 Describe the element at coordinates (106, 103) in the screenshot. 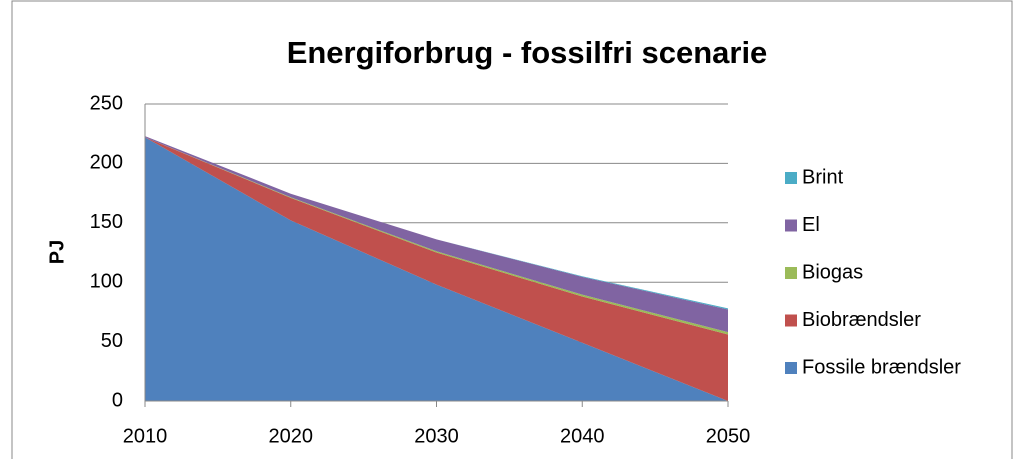

I see `y-tick-label: 250` at that location.